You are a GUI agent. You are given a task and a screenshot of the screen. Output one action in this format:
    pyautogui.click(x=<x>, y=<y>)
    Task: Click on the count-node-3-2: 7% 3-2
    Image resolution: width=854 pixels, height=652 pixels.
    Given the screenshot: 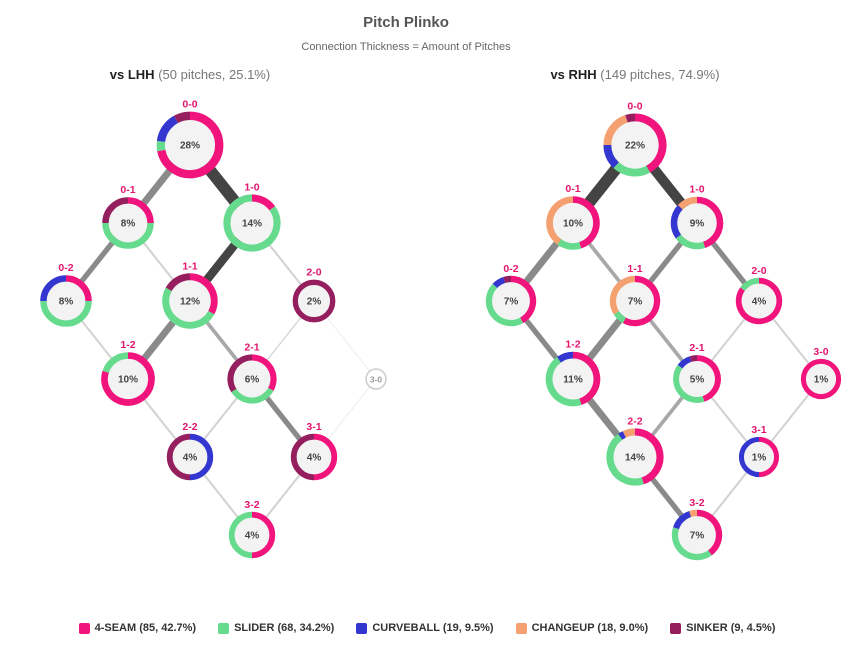 What is the action you would take?
    pyautogui.click(x=697, y=529)
    